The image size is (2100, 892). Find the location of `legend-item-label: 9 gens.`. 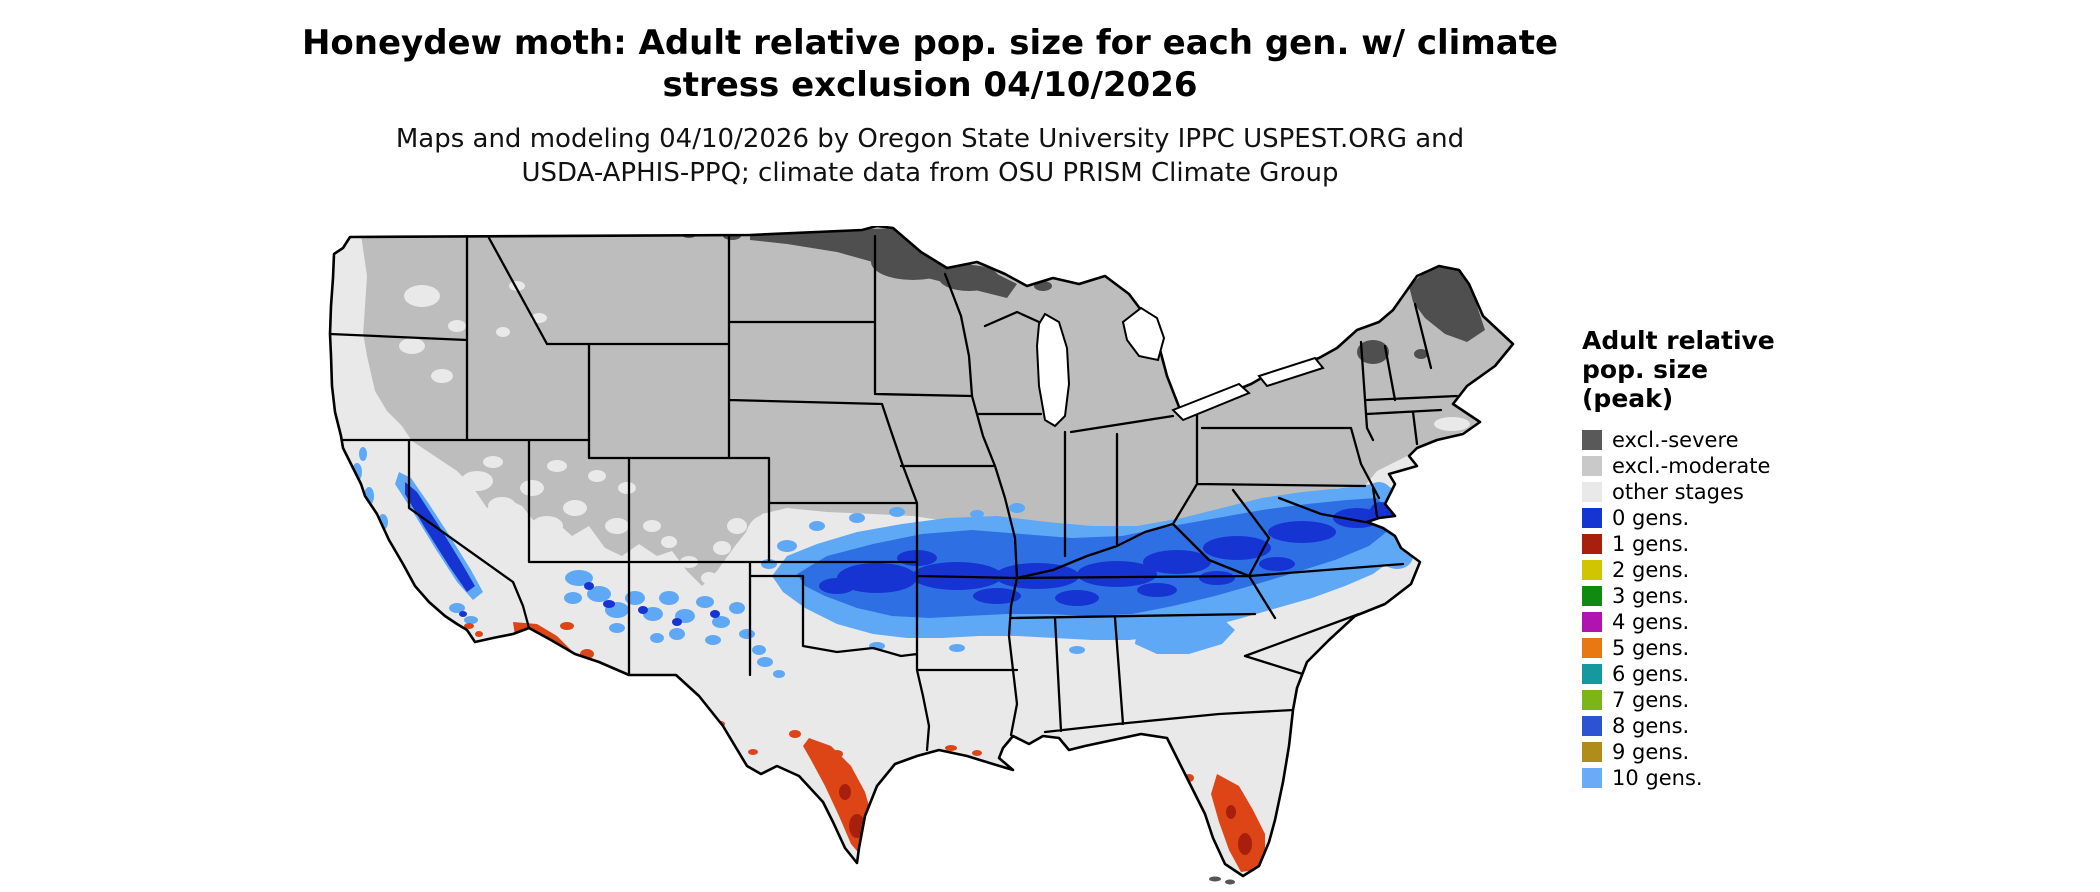

legend-item-label: 9 gens. is located at coordinates (1651, 752).